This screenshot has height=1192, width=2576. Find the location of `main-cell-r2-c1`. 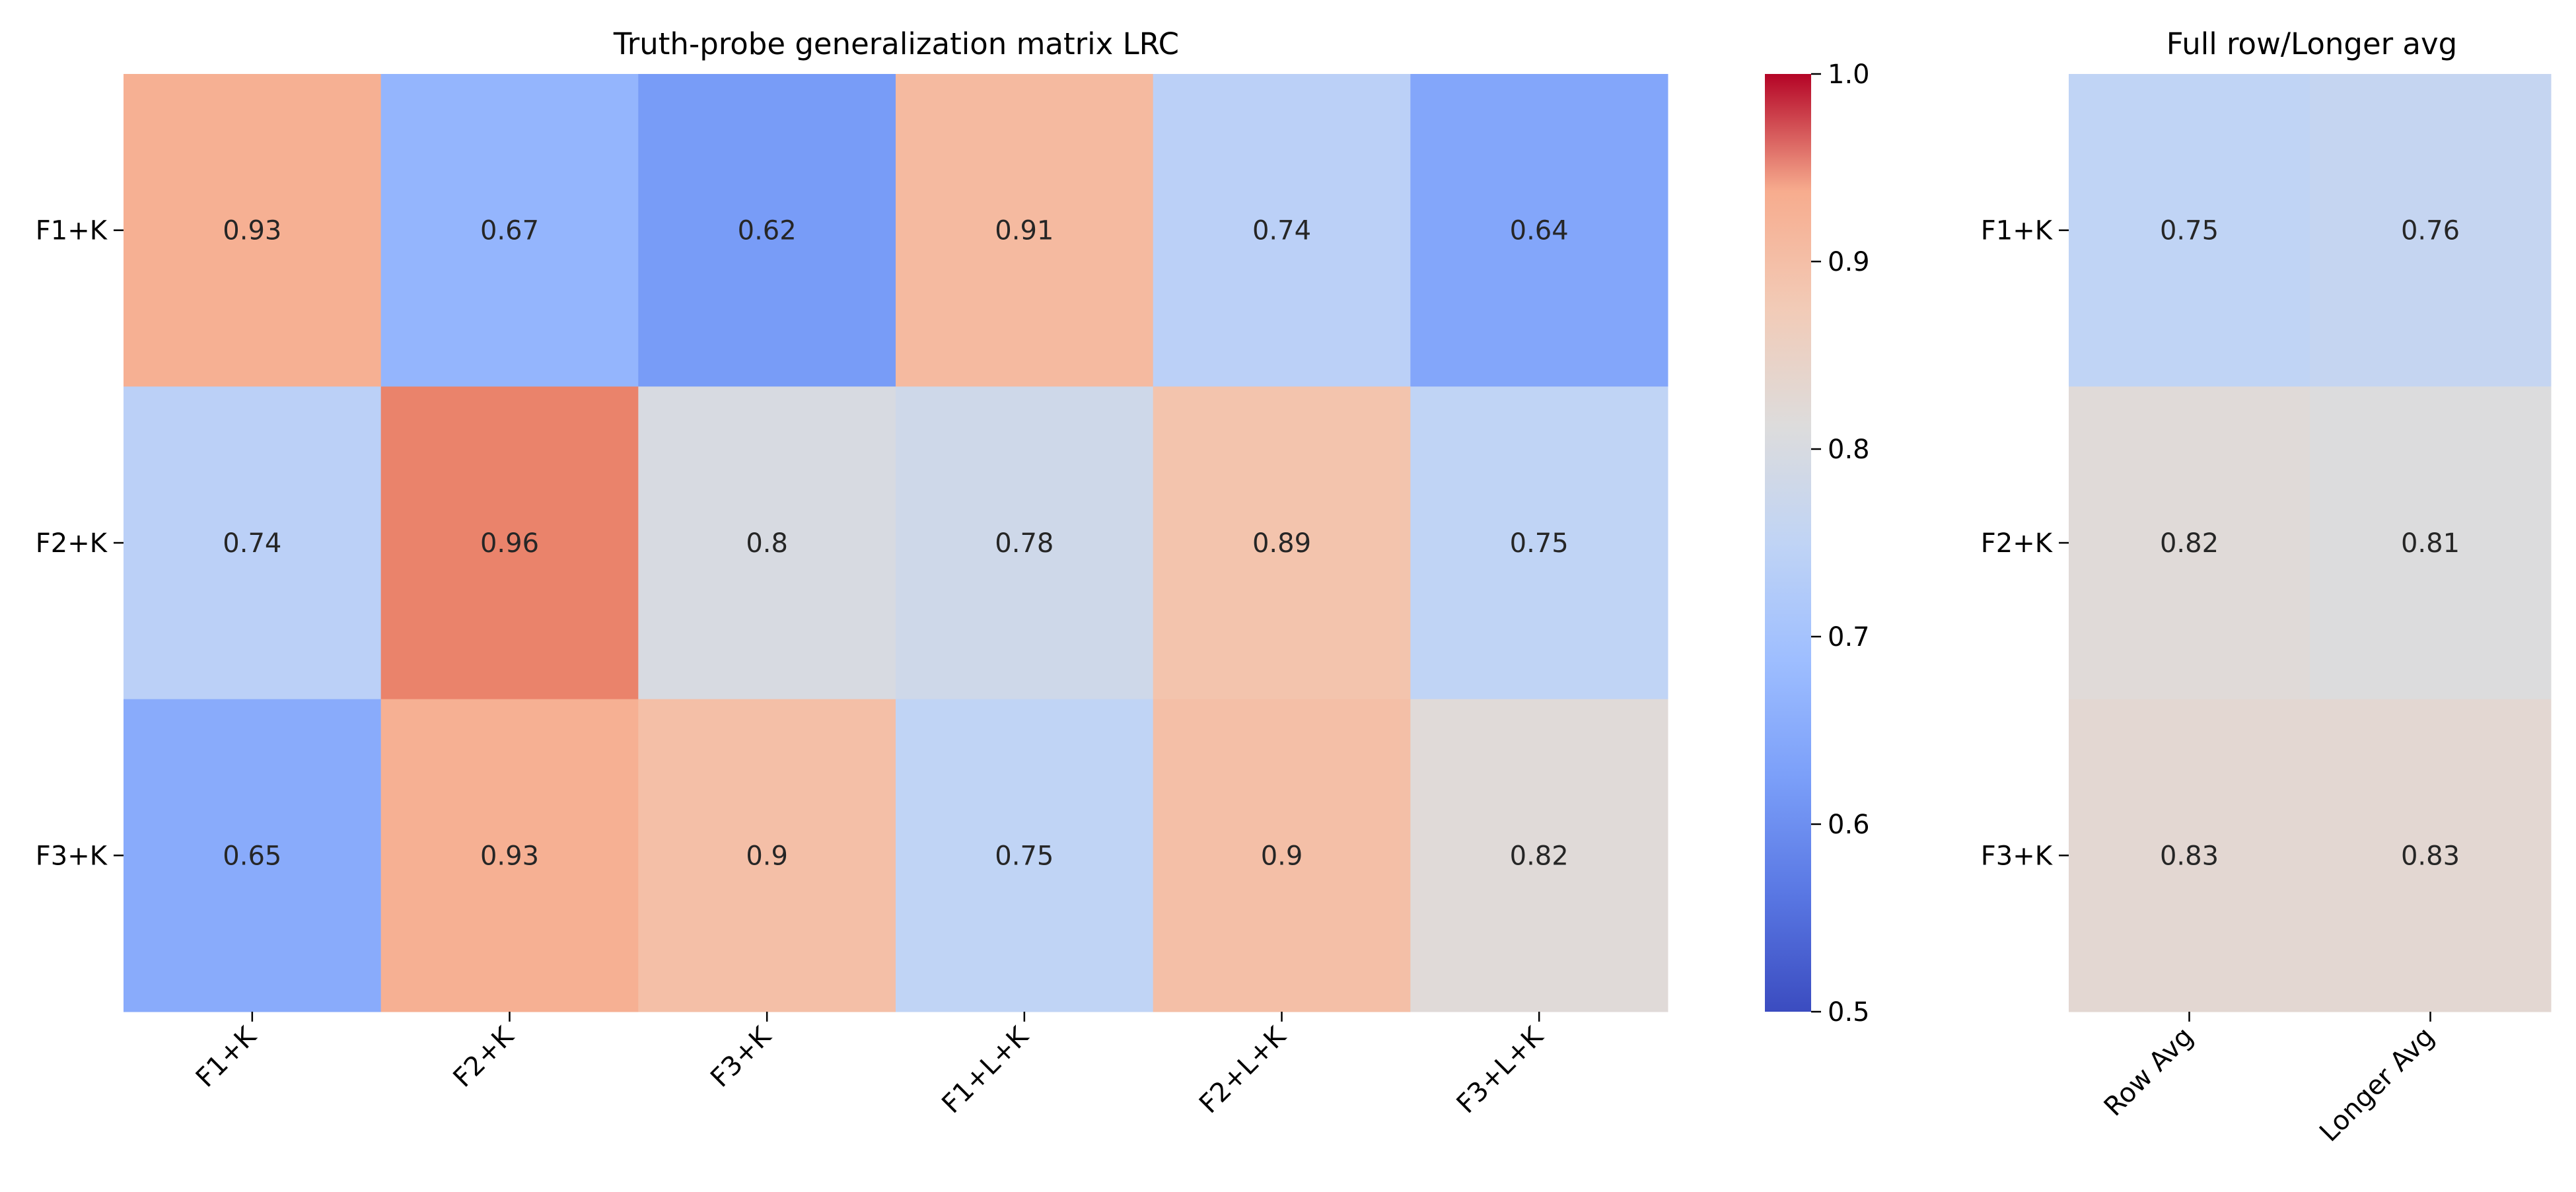

main-cell-r2-c1 is located at coordinates (509, 855).